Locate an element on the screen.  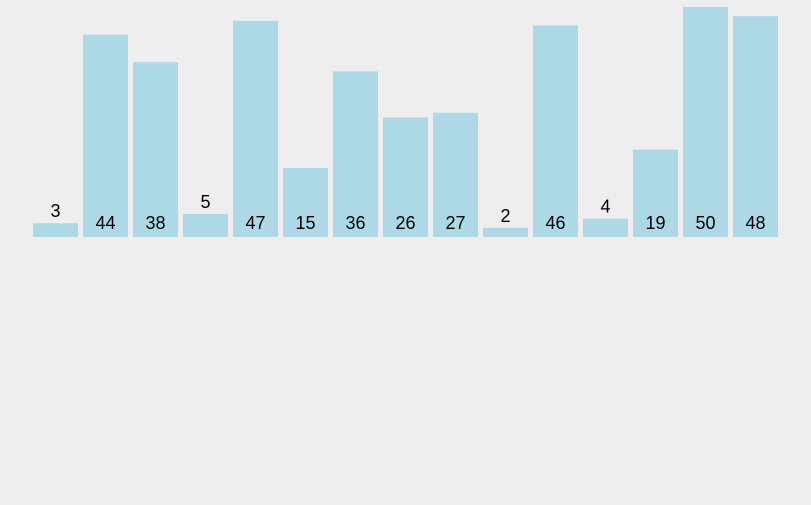
data-label: 44 is located at coordinates (105, 223).